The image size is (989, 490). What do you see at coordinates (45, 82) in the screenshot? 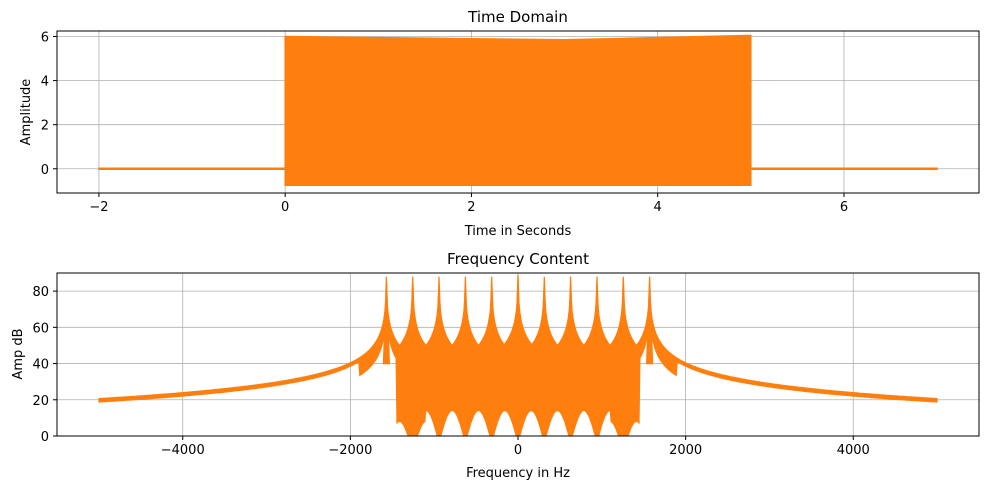
I see `y-tick-label: 4` at bounding box center [45, 82].